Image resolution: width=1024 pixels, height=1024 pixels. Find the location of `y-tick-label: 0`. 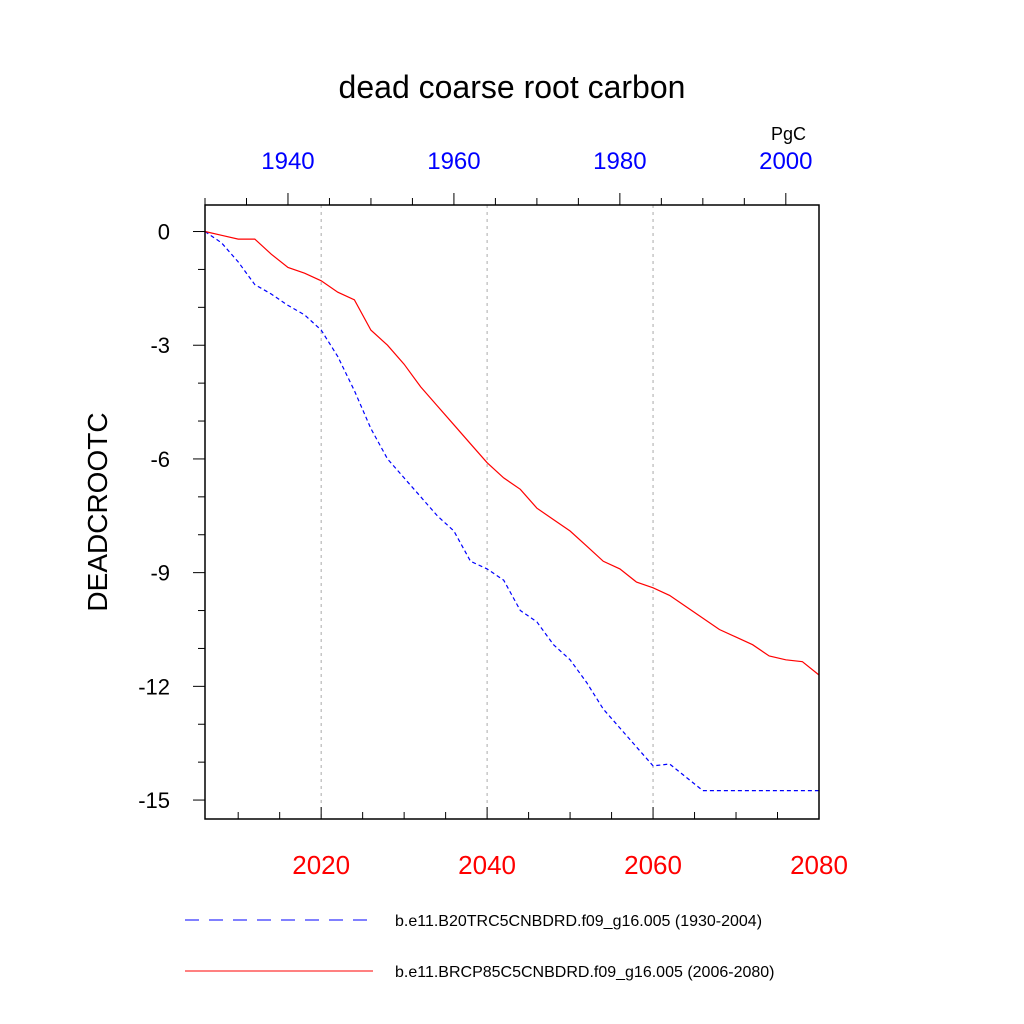

y-tick-label: 0 is located at coordinates (164, 232).